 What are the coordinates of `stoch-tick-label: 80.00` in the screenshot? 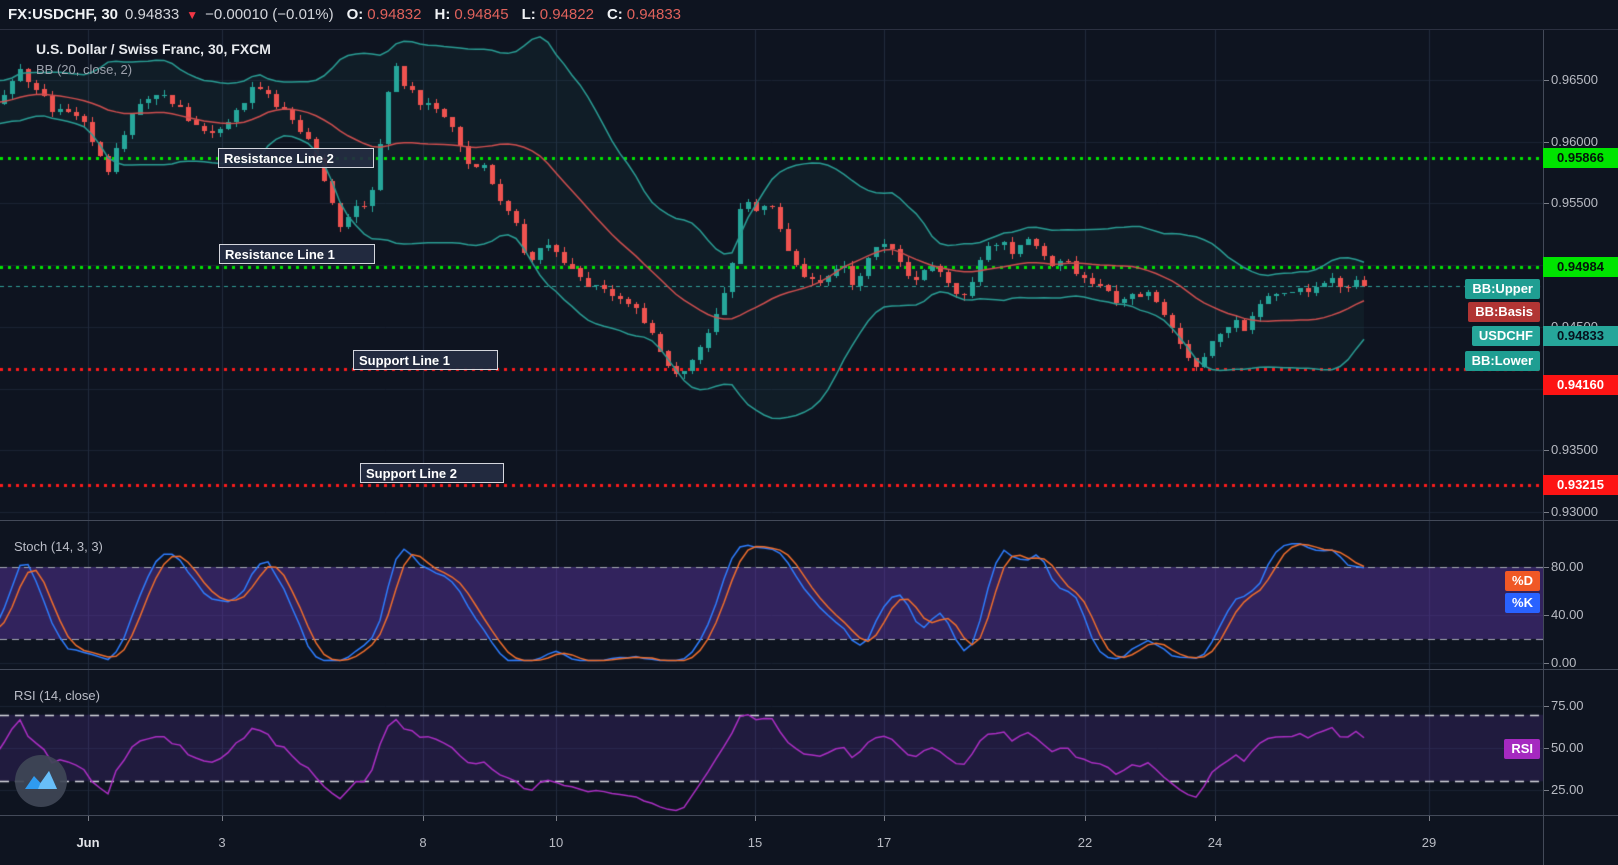 It's located at (1567, 566).